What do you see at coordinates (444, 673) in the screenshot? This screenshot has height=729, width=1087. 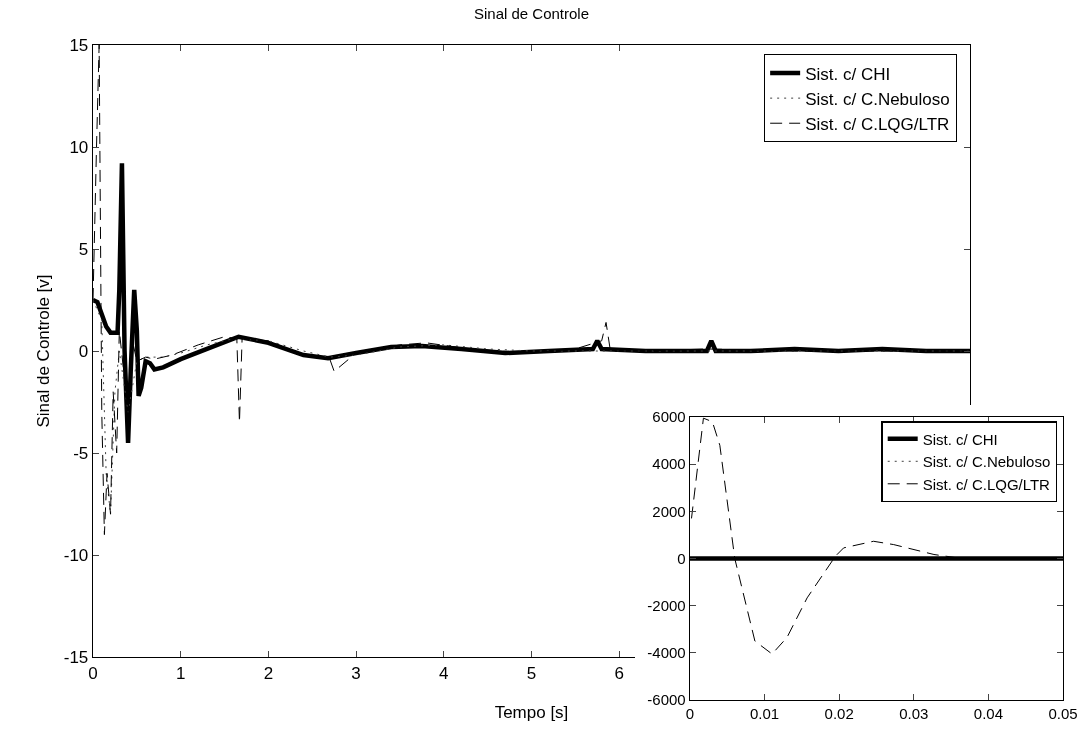 I see `x-tick-label: 4` at bounding box center [444, 673].